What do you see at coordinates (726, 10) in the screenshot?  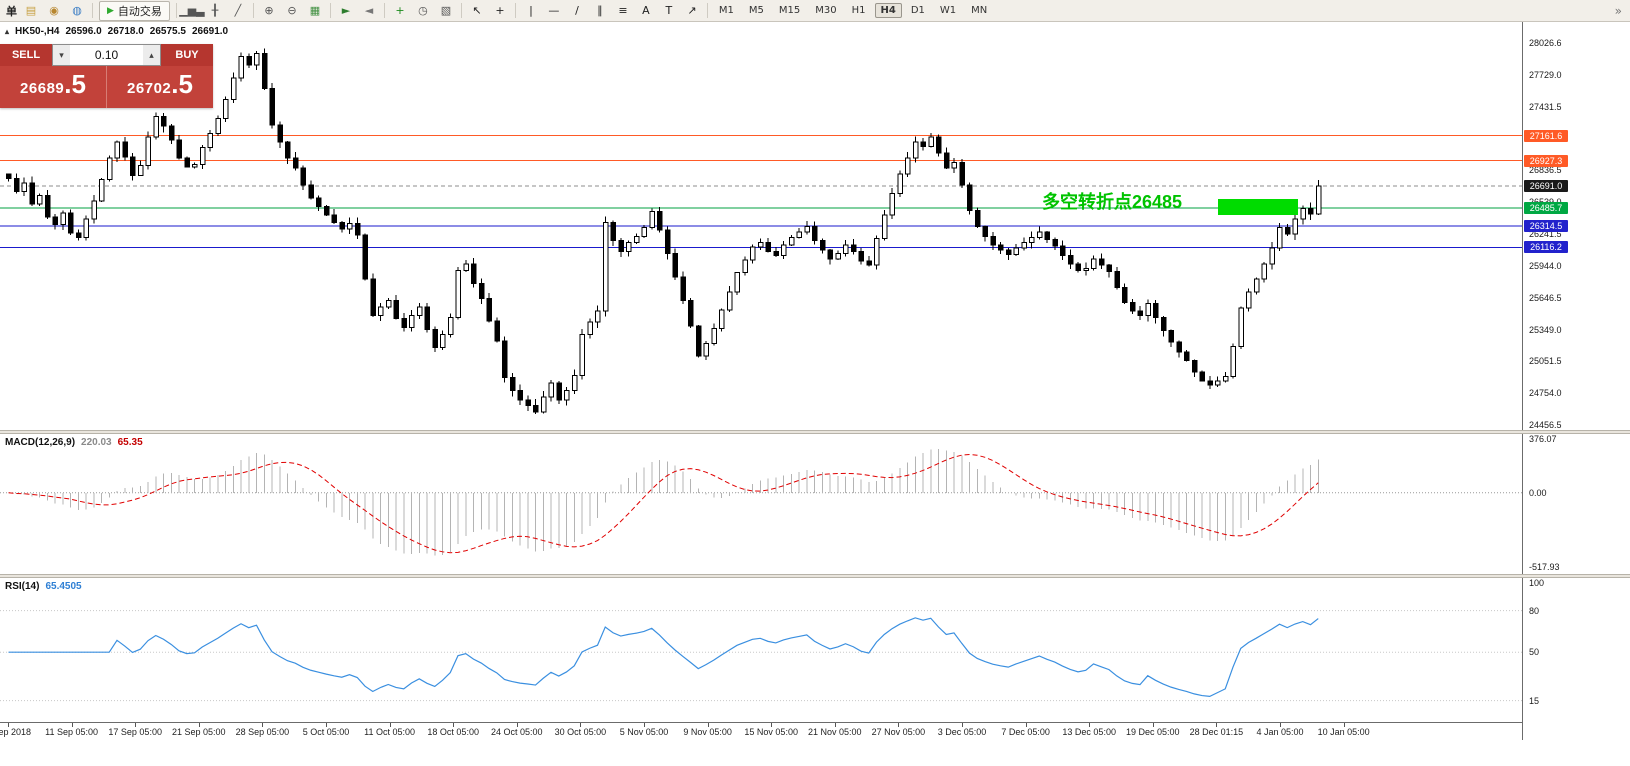 I see `timeframe-m1: M1` at bounding box center [726, 10].